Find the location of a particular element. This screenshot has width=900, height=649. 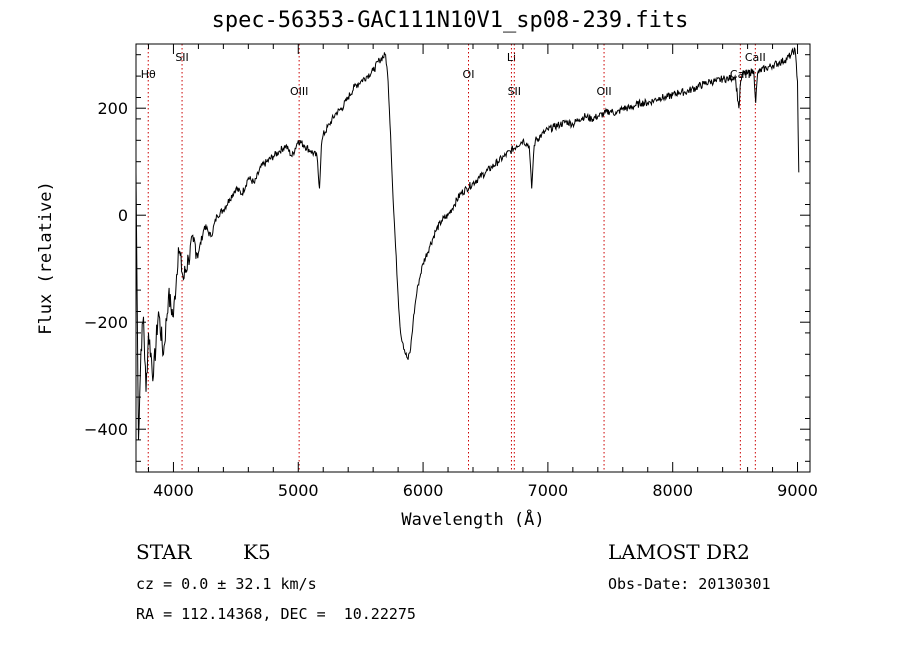

x-axis-label: Wavelength (Å) is located at coordinates (473, 520).